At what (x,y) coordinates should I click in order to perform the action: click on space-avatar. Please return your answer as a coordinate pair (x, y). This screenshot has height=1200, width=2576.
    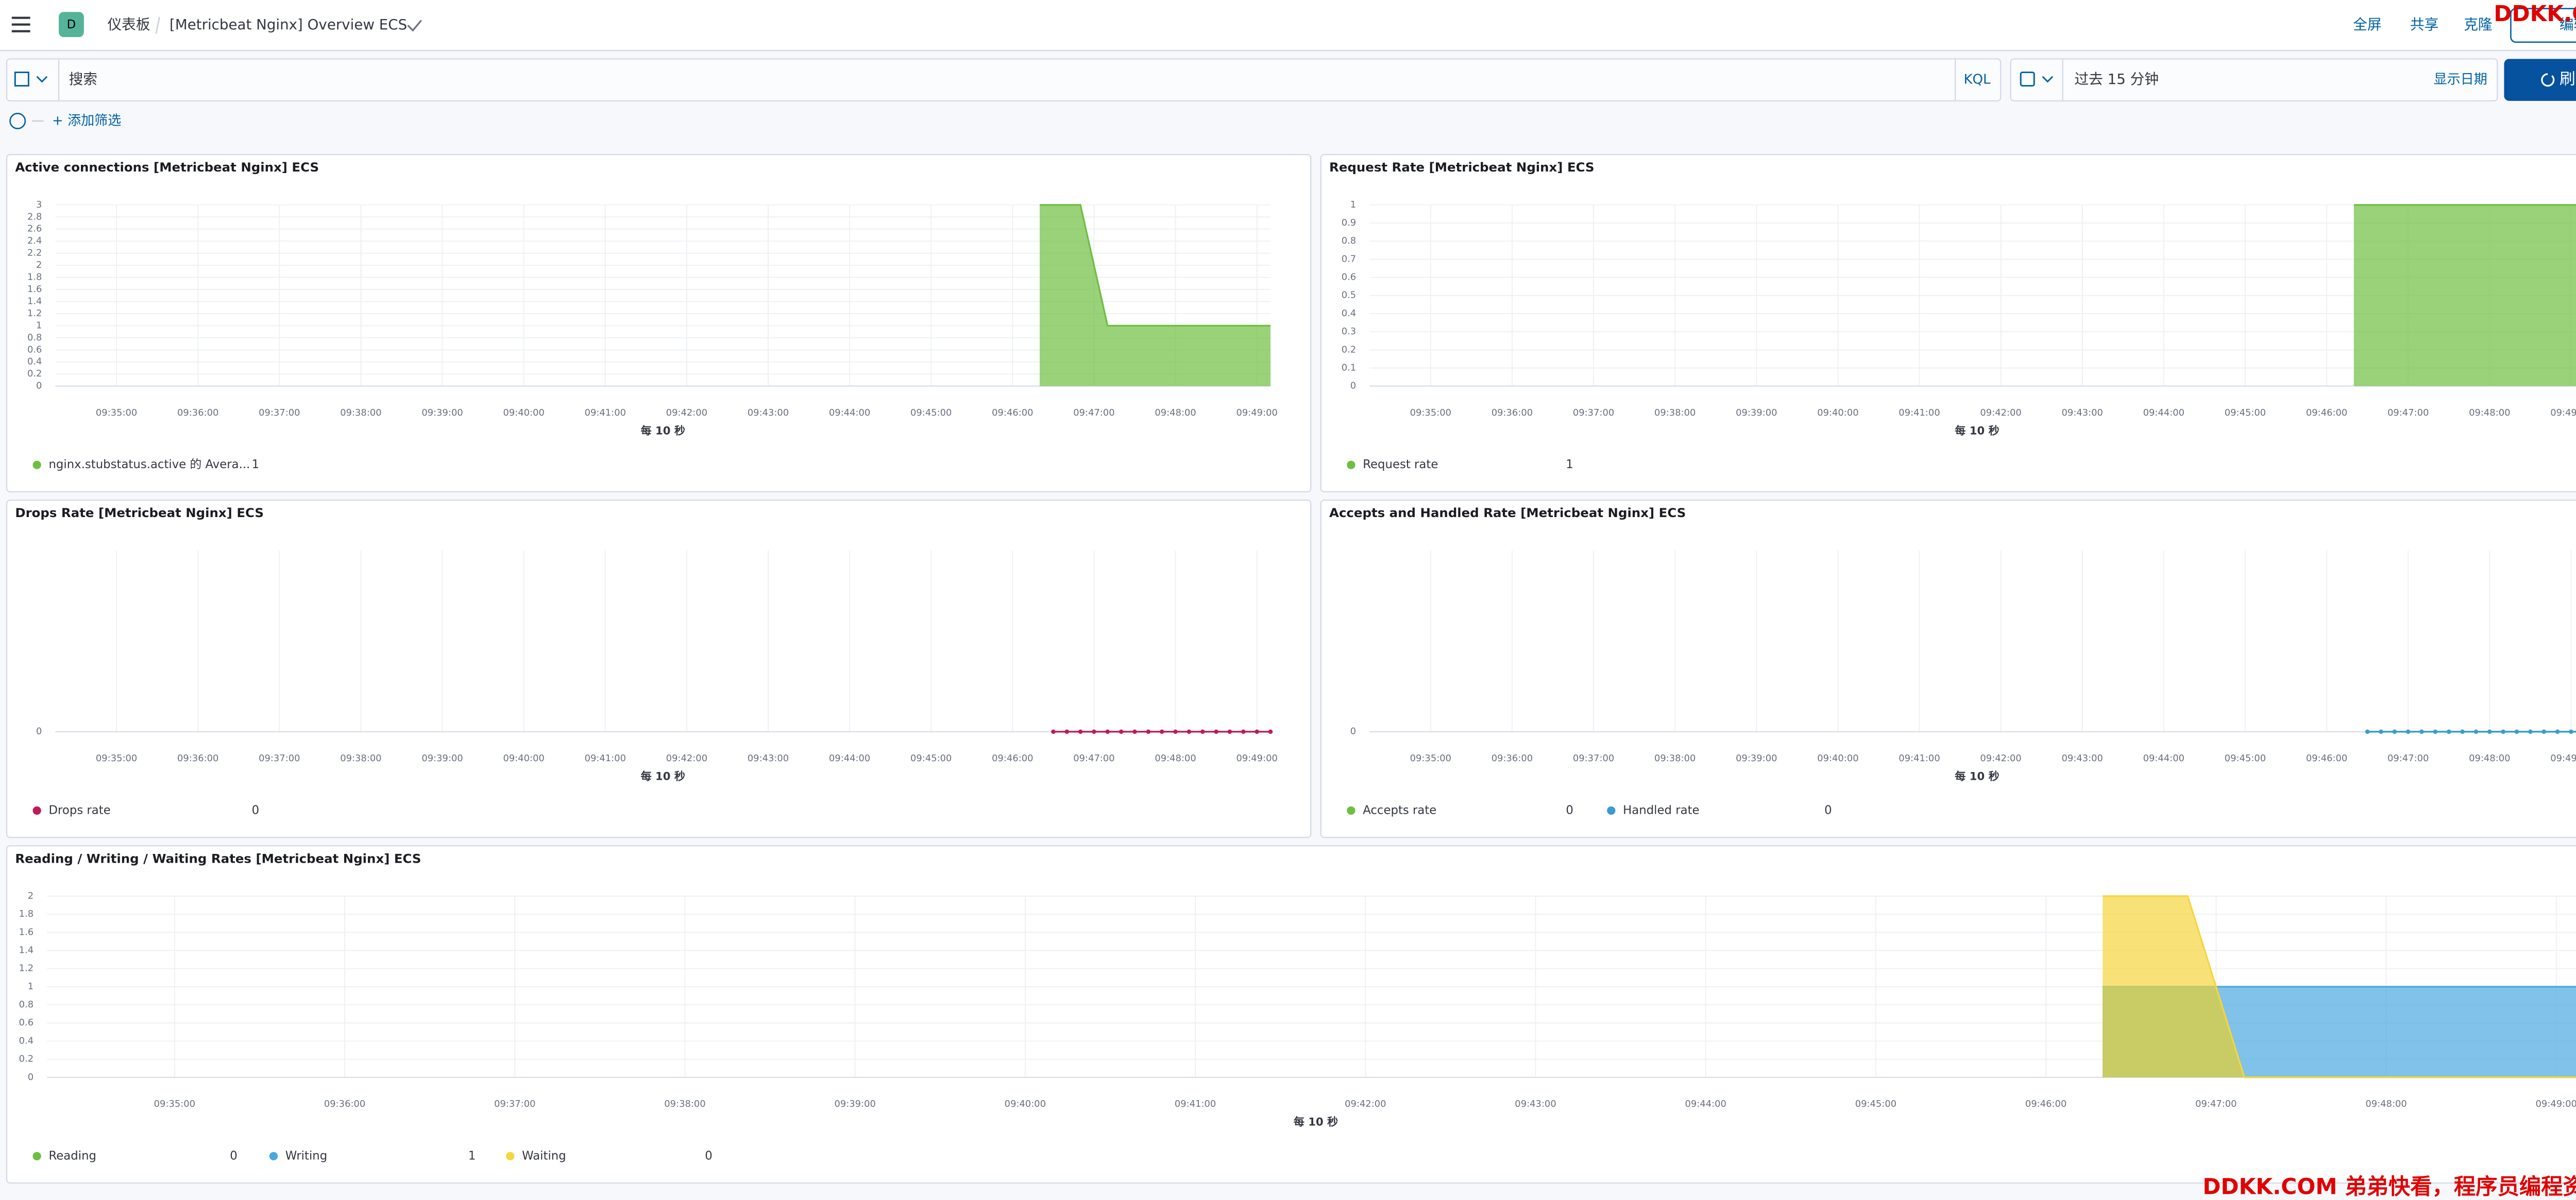
    Looking at the image, I should click on (71, 25).